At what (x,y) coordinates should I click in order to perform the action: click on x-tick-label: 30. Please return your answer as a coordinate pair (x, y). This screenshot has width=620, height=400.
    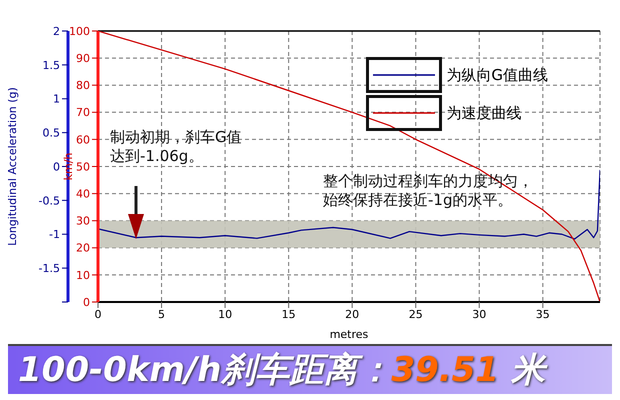
    Looking at the image, I should click on (479, 314).